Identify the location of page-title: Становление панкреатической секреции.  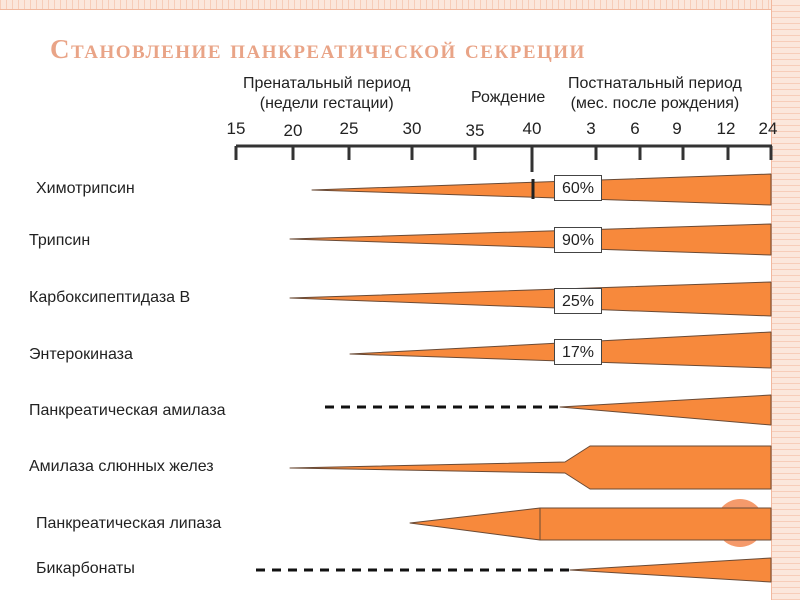
(318, 49).